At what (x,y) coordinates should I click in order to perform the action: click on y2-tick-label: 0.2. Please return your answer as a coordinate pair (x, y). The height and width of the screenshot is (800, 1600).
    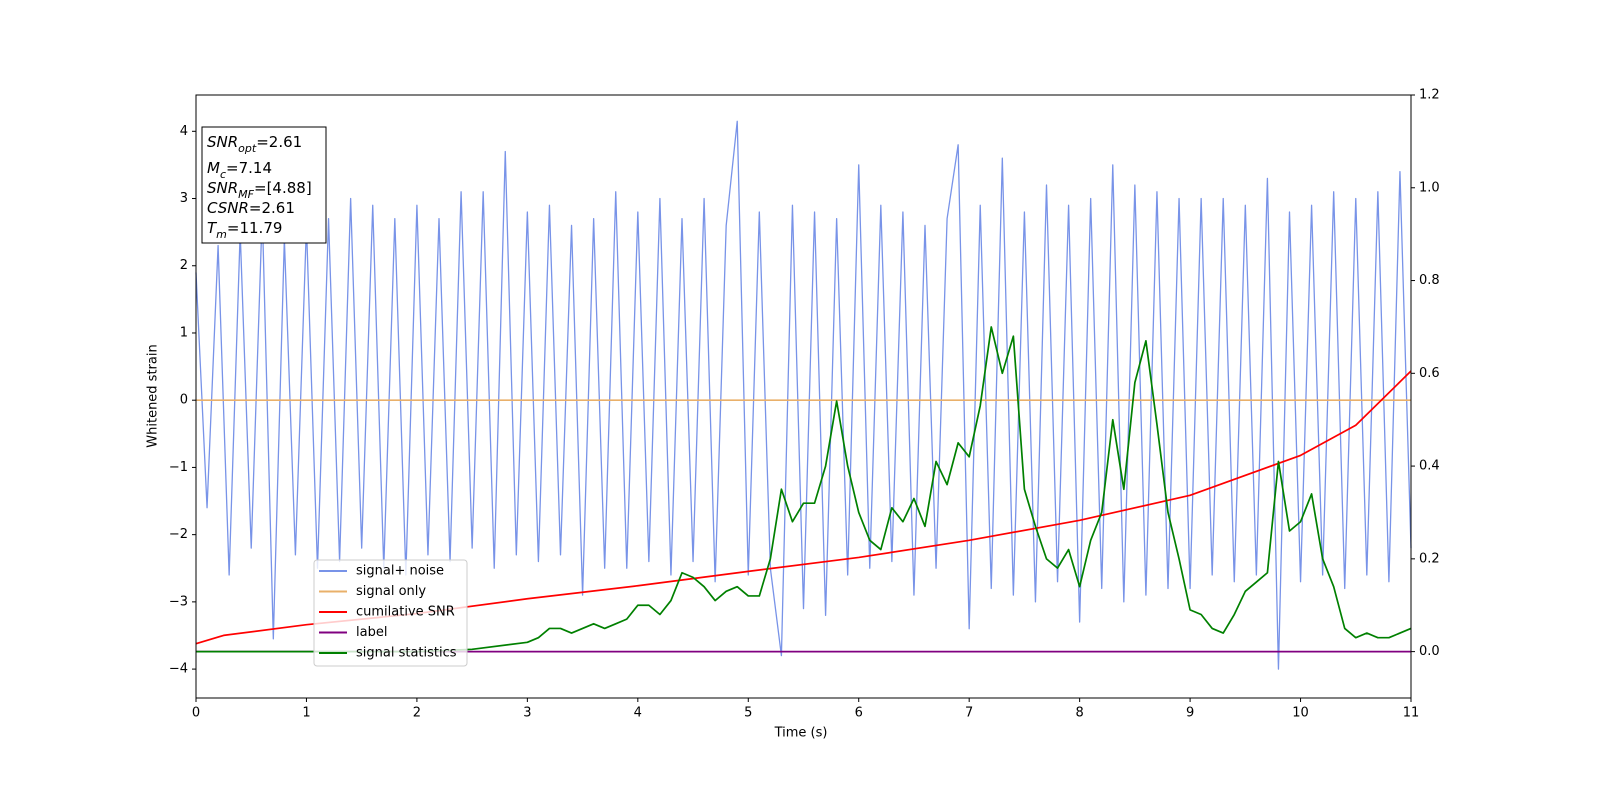
    Looking at the image, I should click on (1429, 558).